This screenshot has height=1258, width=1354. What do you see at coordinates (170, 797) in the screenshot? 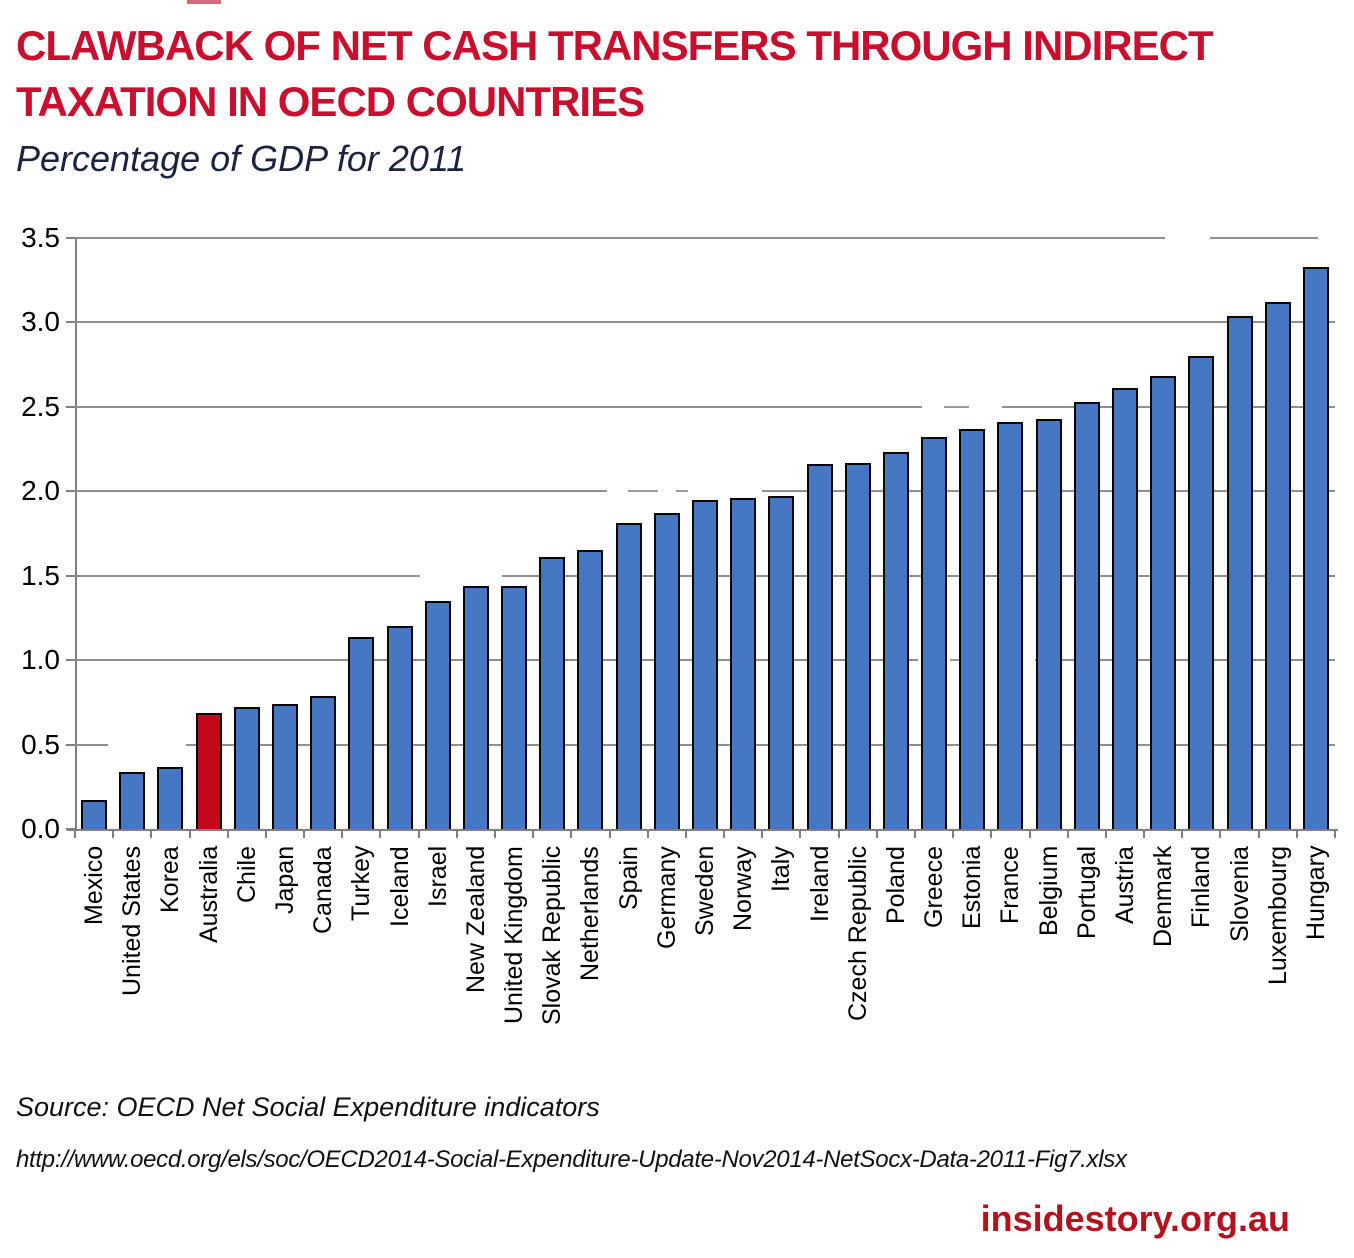
I see `bar-korea` at bounding box center [170, 797].